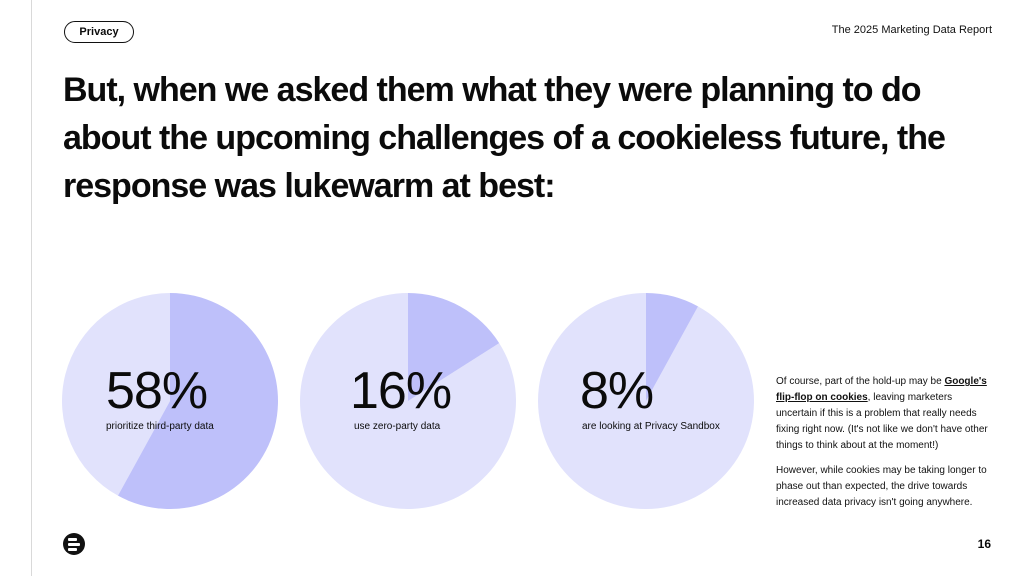  I want to click on stat-value-1: 58%, so click(157, 391).